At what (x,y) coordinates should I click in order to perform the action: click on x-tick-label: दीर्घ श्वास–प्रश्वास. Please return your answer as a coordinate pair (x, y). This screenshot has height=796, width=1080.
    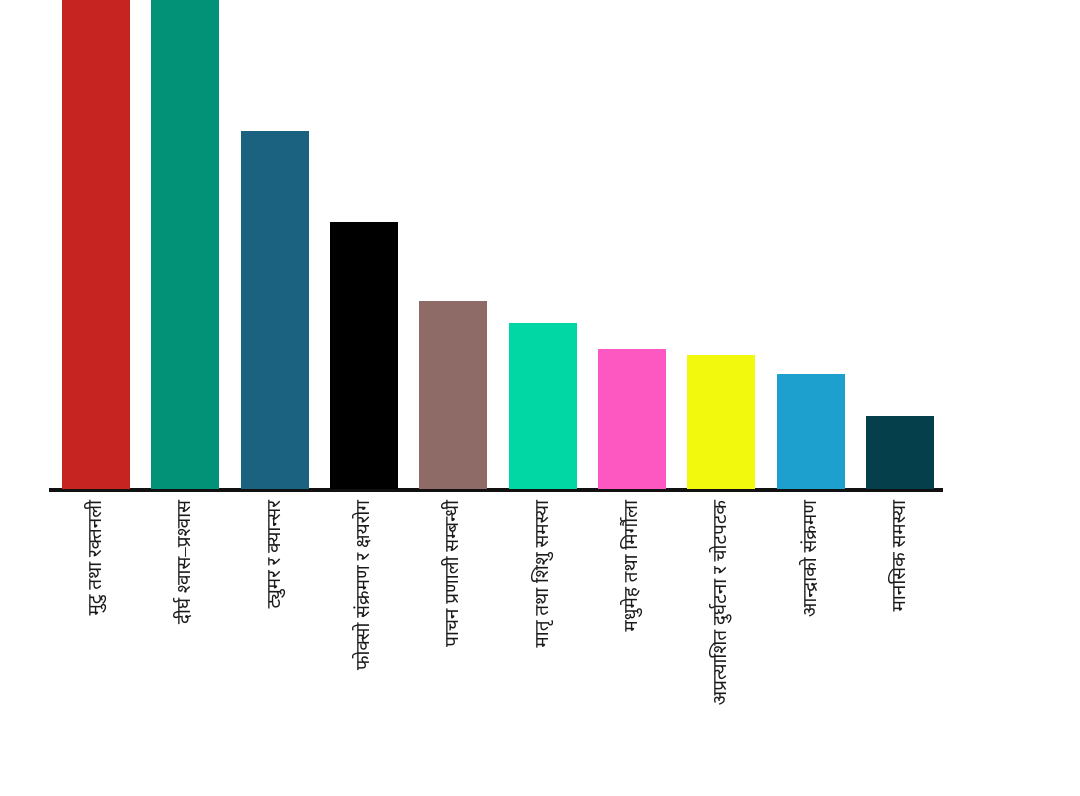
    Looking at the image, I should click on (185, 562).